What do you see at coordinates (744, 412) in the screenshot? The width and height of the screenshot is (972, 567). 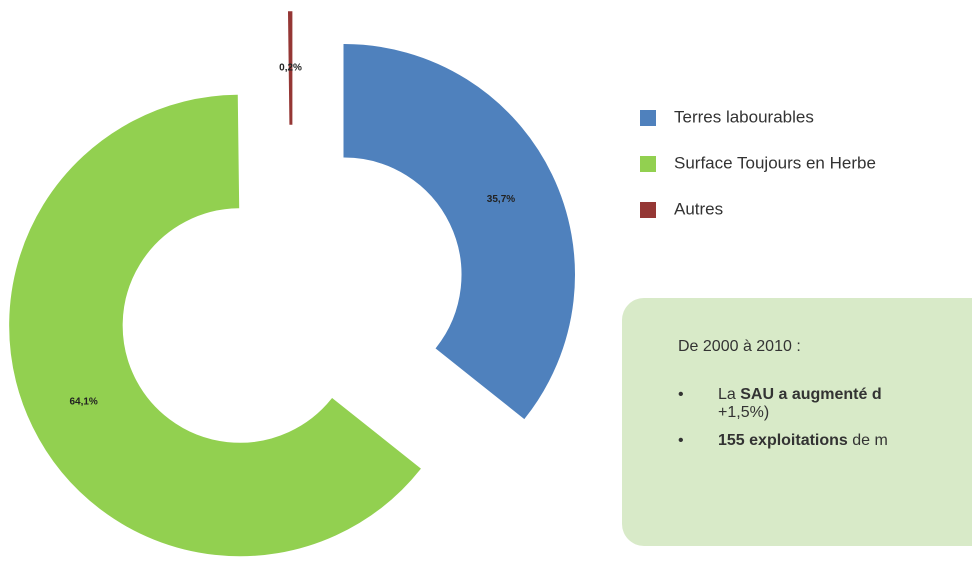 I see `note-text: +1,5%)` at bounding box center [744, 412].